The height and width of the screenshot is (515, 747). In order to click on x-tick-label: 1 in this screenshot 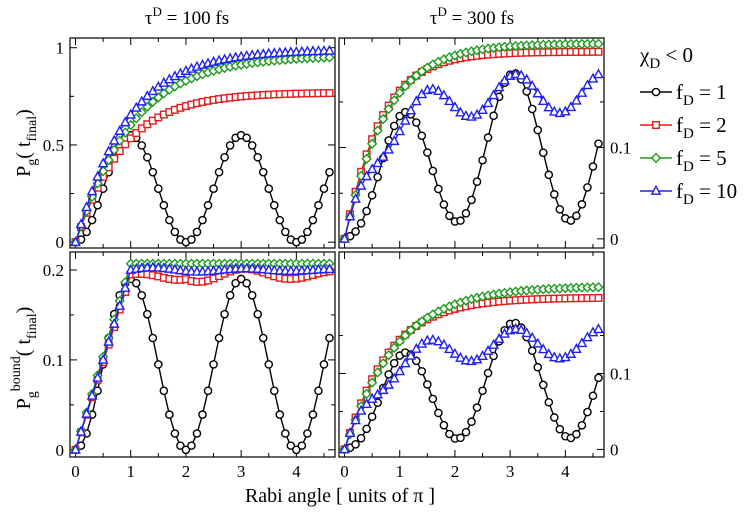, I will do `click(399, 471)`.